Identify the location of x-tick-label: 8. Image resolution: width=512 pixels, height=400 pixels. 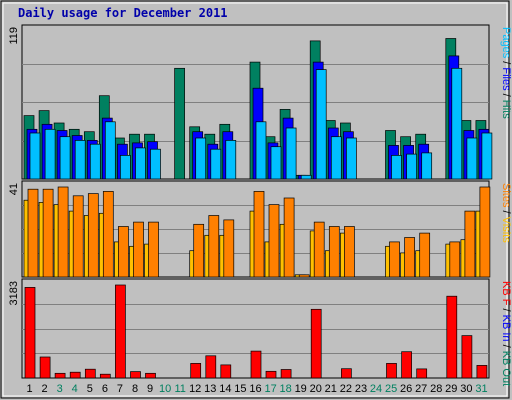
(135, 389).